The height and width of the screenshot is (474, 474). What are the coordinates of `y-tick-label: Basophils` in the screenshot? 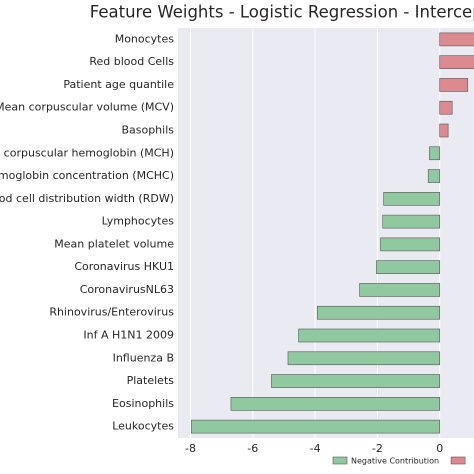 It's located at (147, 130).